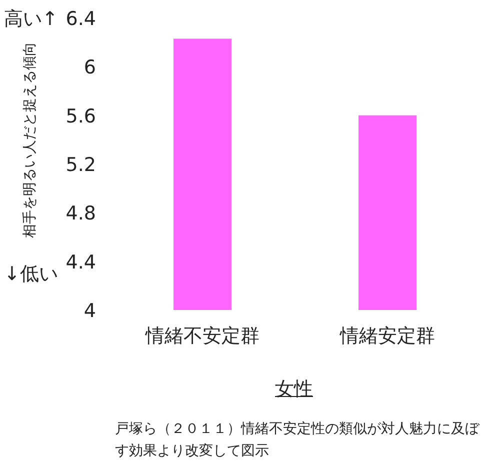 Image resolution: width=504 pixels, height=470 pixels. What do you see at coordinates (81, 19) in the screenshot?
I see `y-tick-label: 6.4` at bounding box center [81, 19].